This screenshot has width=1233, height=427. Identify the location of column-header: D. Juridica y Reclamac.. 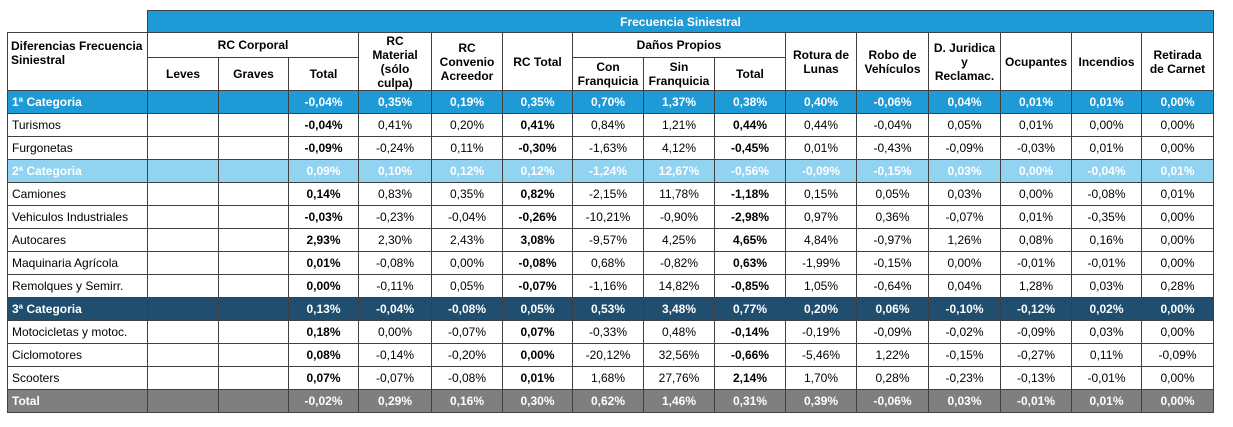
(964, 61).